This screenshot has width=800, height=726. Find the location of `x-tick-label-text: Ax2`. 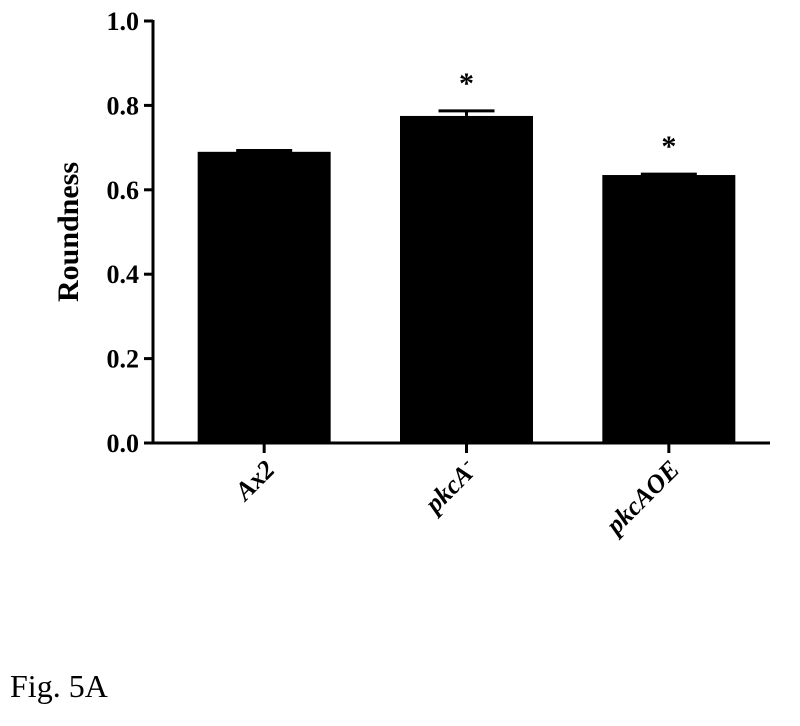

x-tick-label-text: Ax2 is located at coordinates (254, 481).